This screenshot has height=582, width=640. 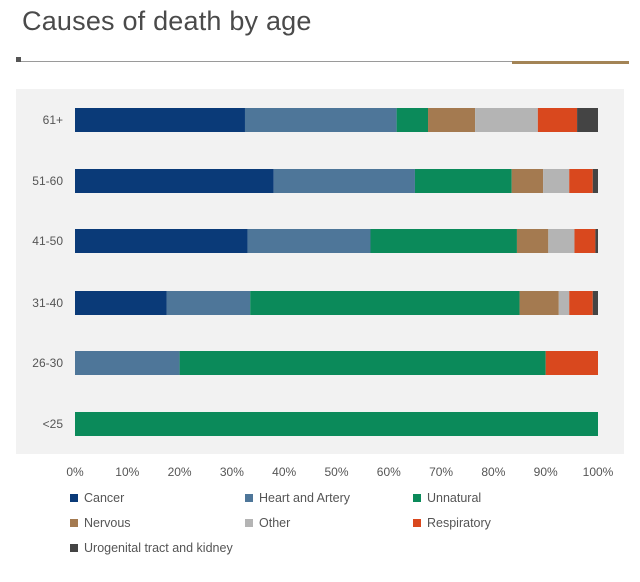 I want to click on x-tick-label: 70%, so click(x=441, y=472).